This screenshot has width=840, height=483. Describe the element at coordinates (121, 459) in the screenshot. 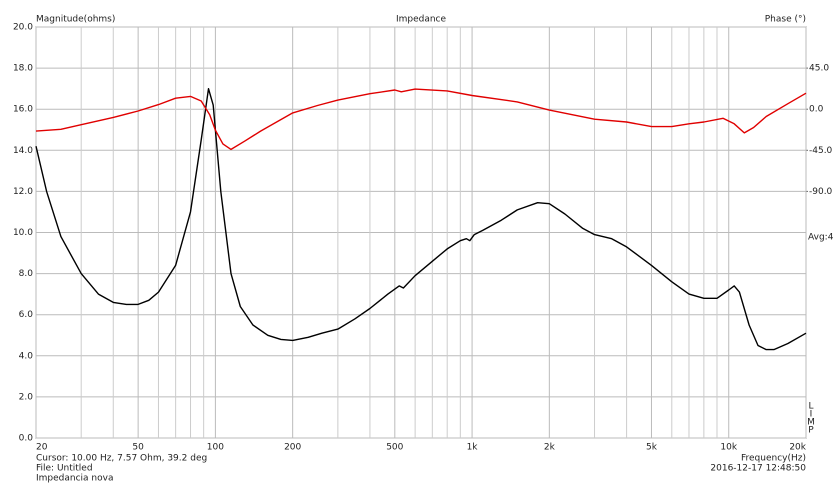

I see `footer-text: Cursor: 10.00 Hz, 7.57 Ohm, 39.2 deg` at that location.